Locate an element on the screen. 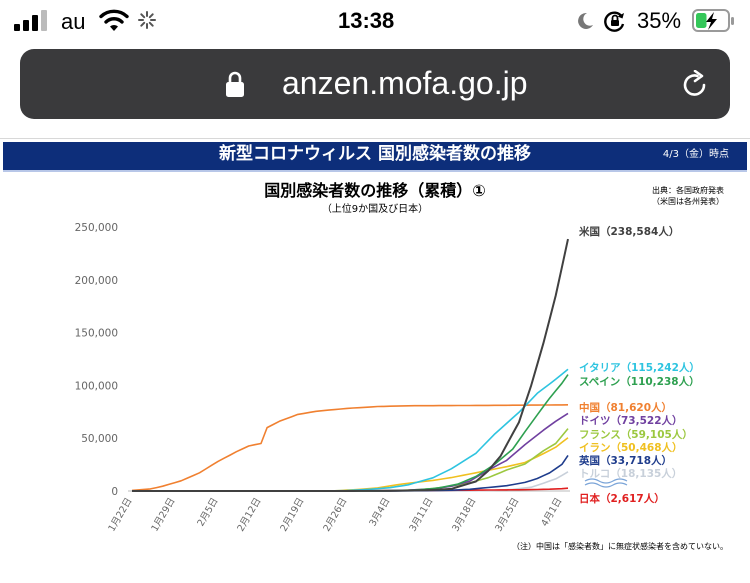 Image resolution: width=750 pixels, height=583 pixels. series-line-中国 is located at coordinates (350, 448).